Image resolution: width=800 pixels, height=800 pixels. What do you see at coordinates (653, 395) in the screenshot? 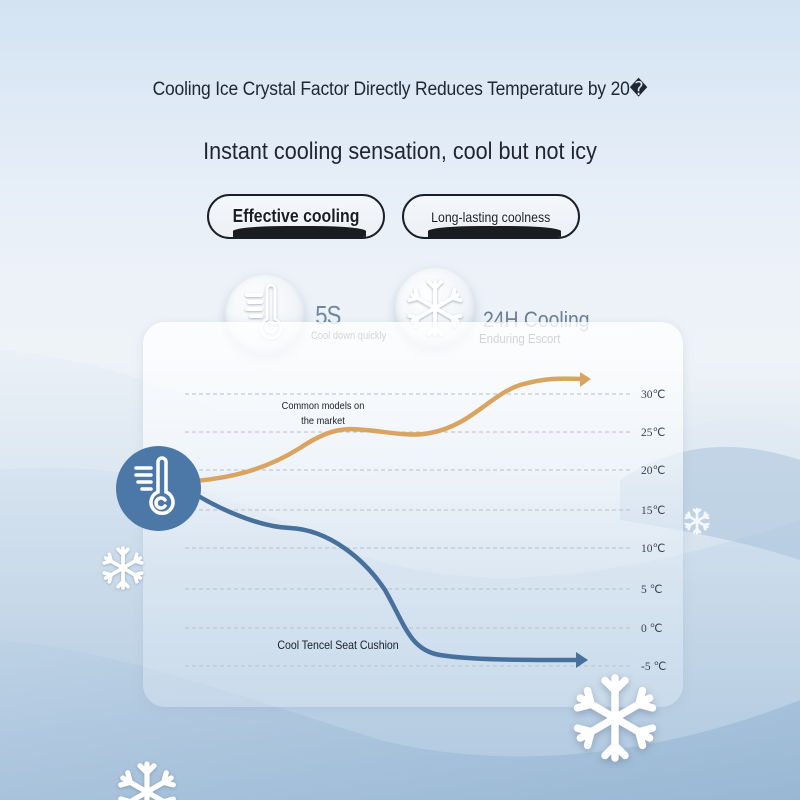
I see `y-tick-30: 30℃` at bounding box center [653, 395].